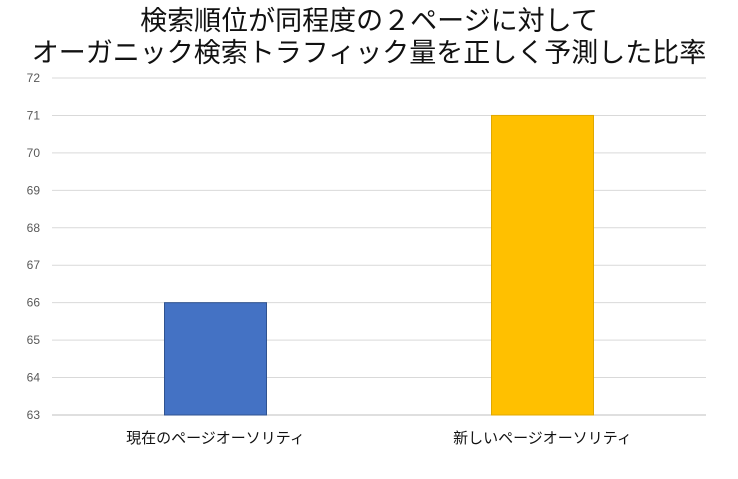 This screenshot has height=479, width=738. What do you see at coordinates (34, 265) in the screenshot?
I see `y-tick-label-67: 67` at bounding box center [34, 265].